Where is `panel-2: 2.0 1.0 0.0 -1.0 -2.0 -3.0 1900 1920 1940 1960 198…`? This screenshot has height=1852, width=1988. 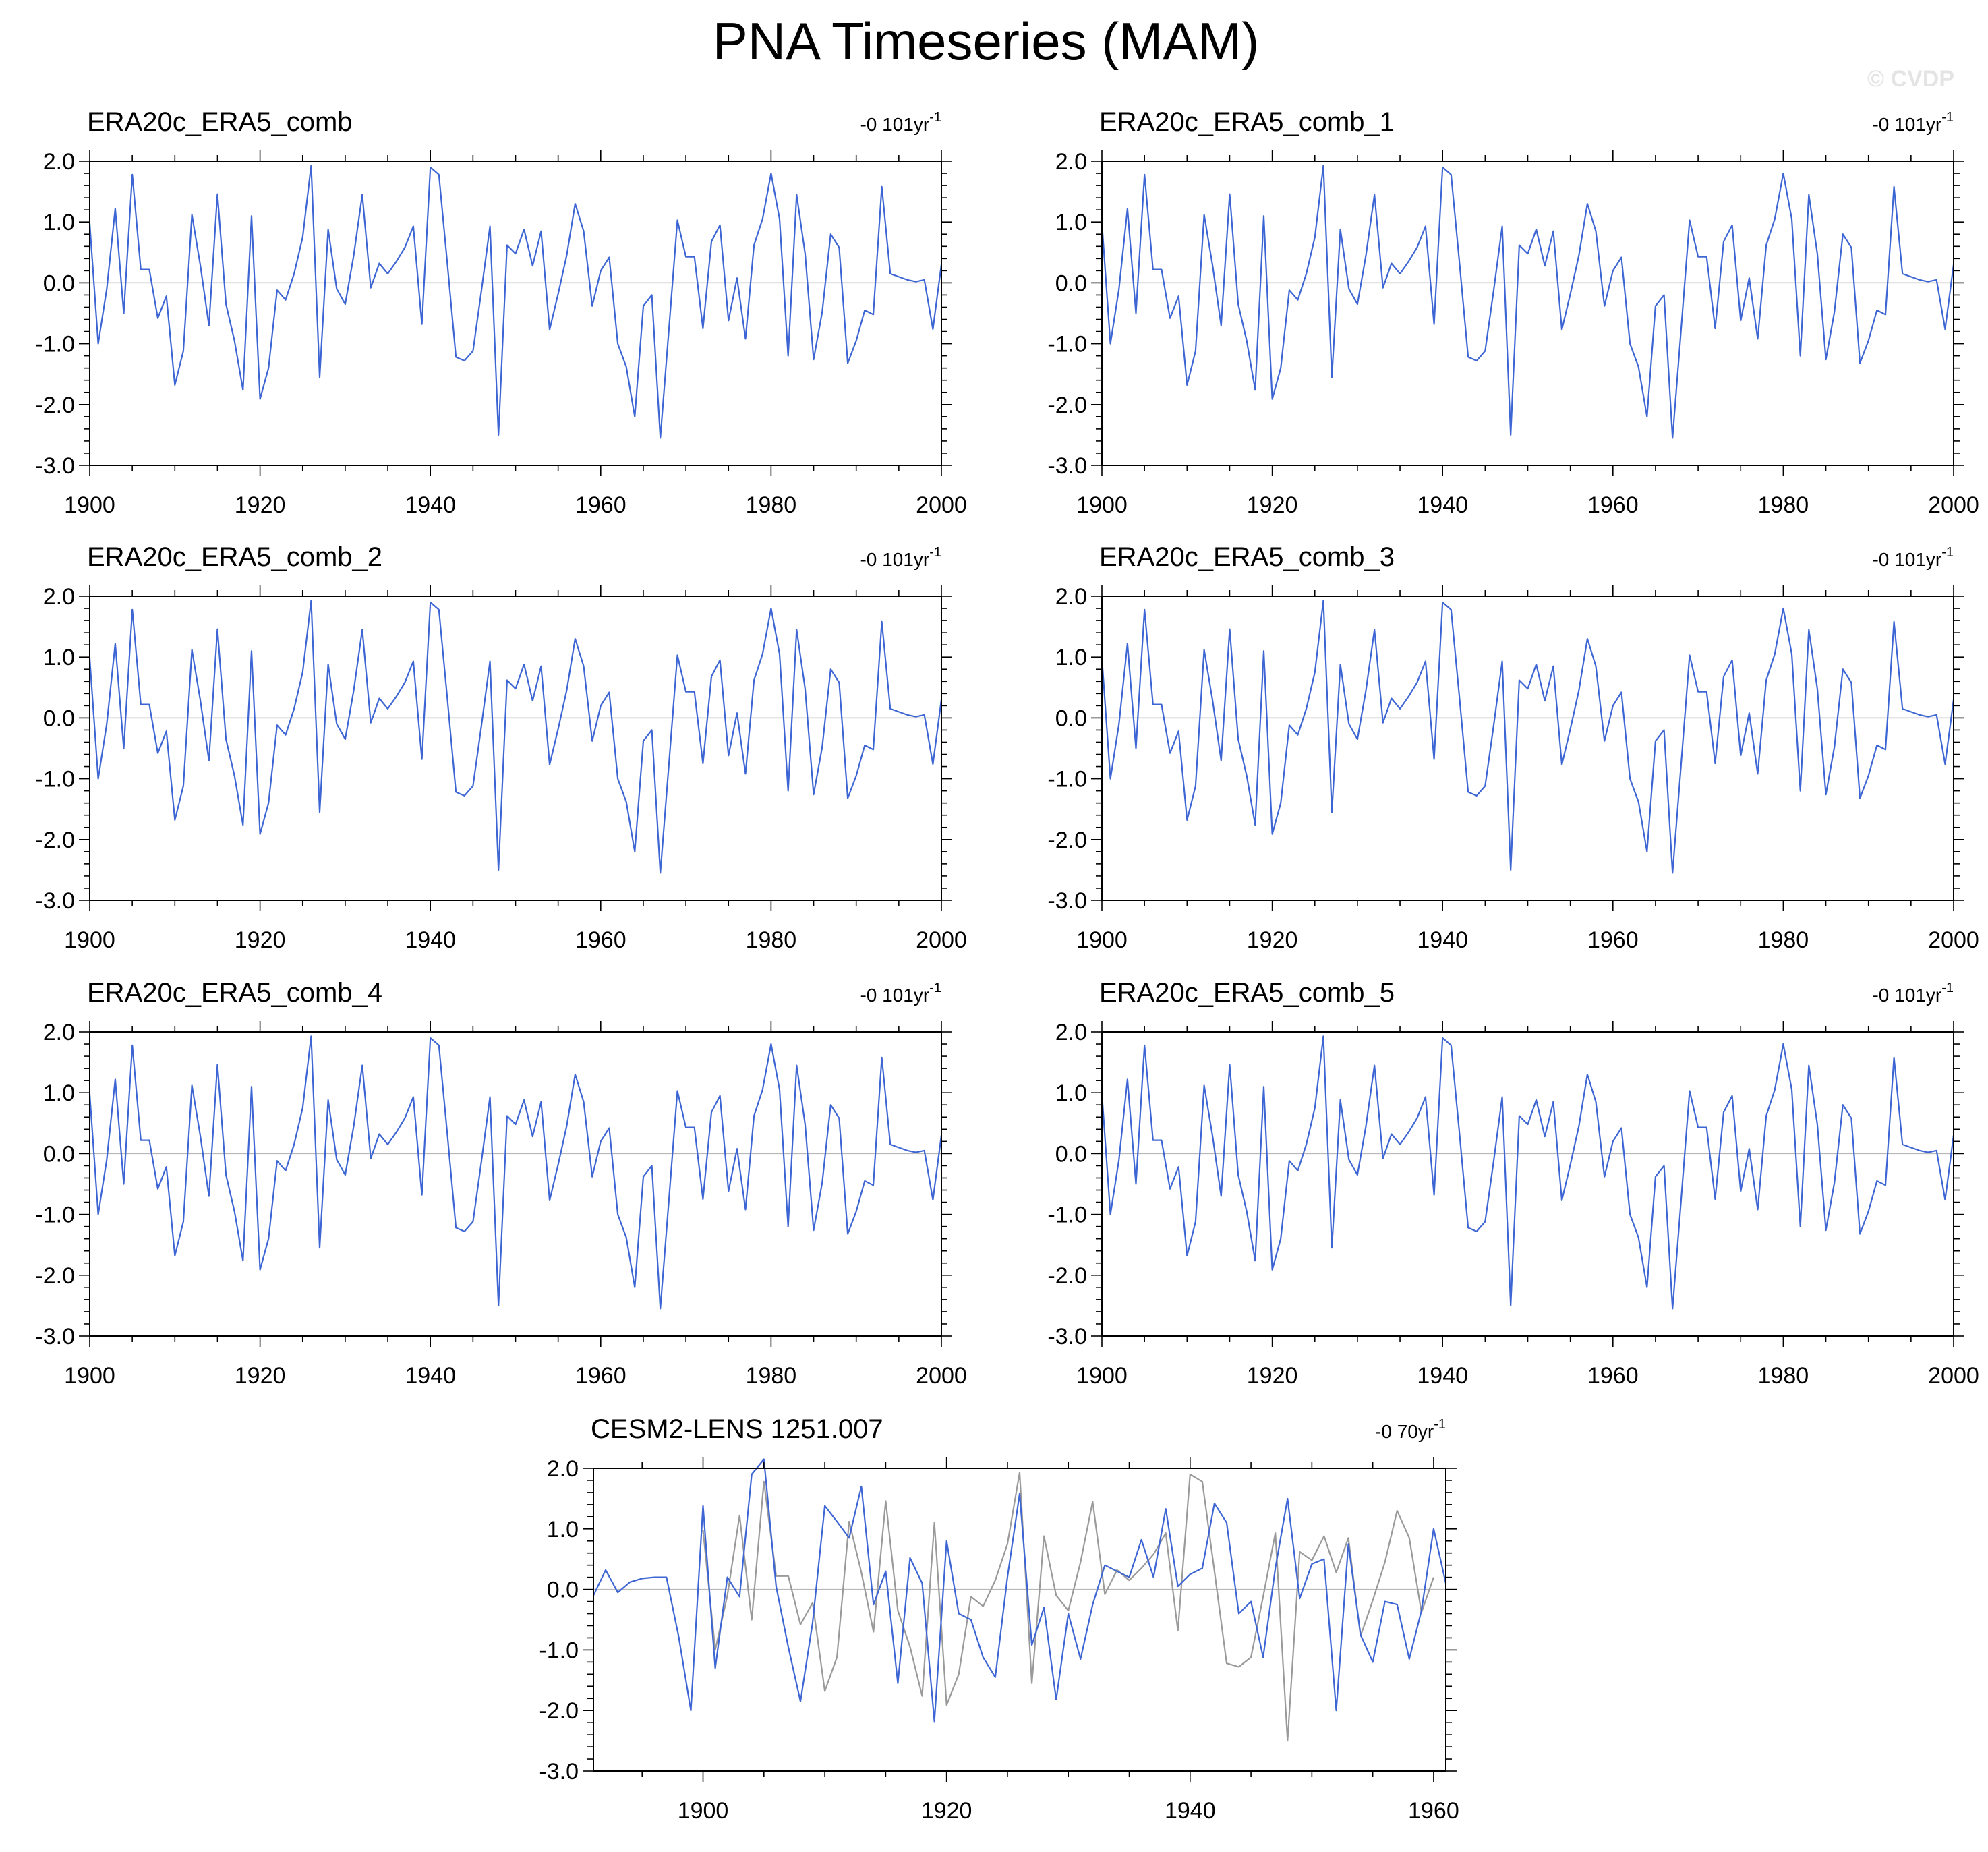 panel-2: 2.0 1.0 0.0 -1.0 -2.0 -3.0 1900 1920 1940 1960 198… is located at coordinates (1513, 312).